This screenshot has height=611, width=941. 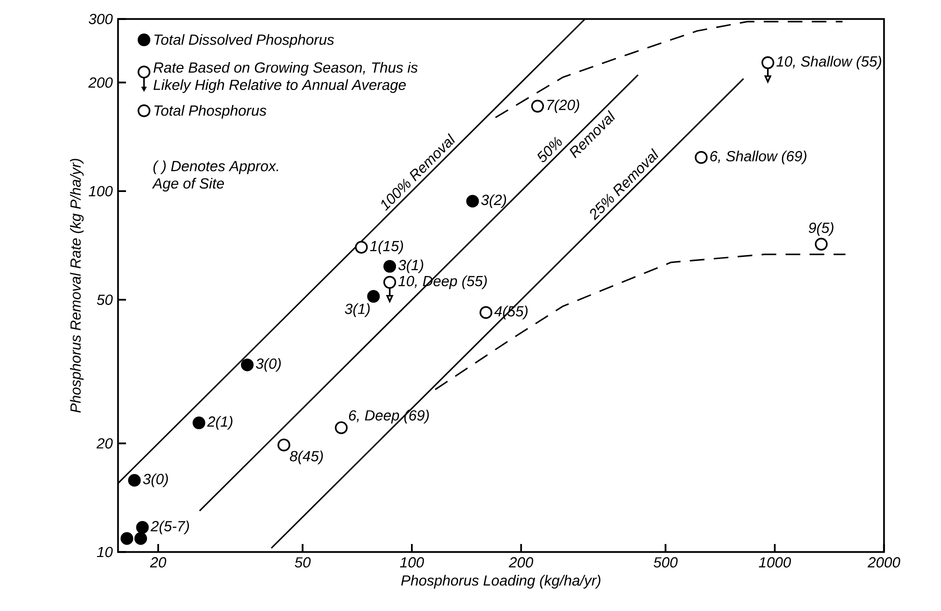 What do you see at coordinates (100, 82) in the screenshot?
I see `y-tick-label: 200` at bounding box center [100, 82].